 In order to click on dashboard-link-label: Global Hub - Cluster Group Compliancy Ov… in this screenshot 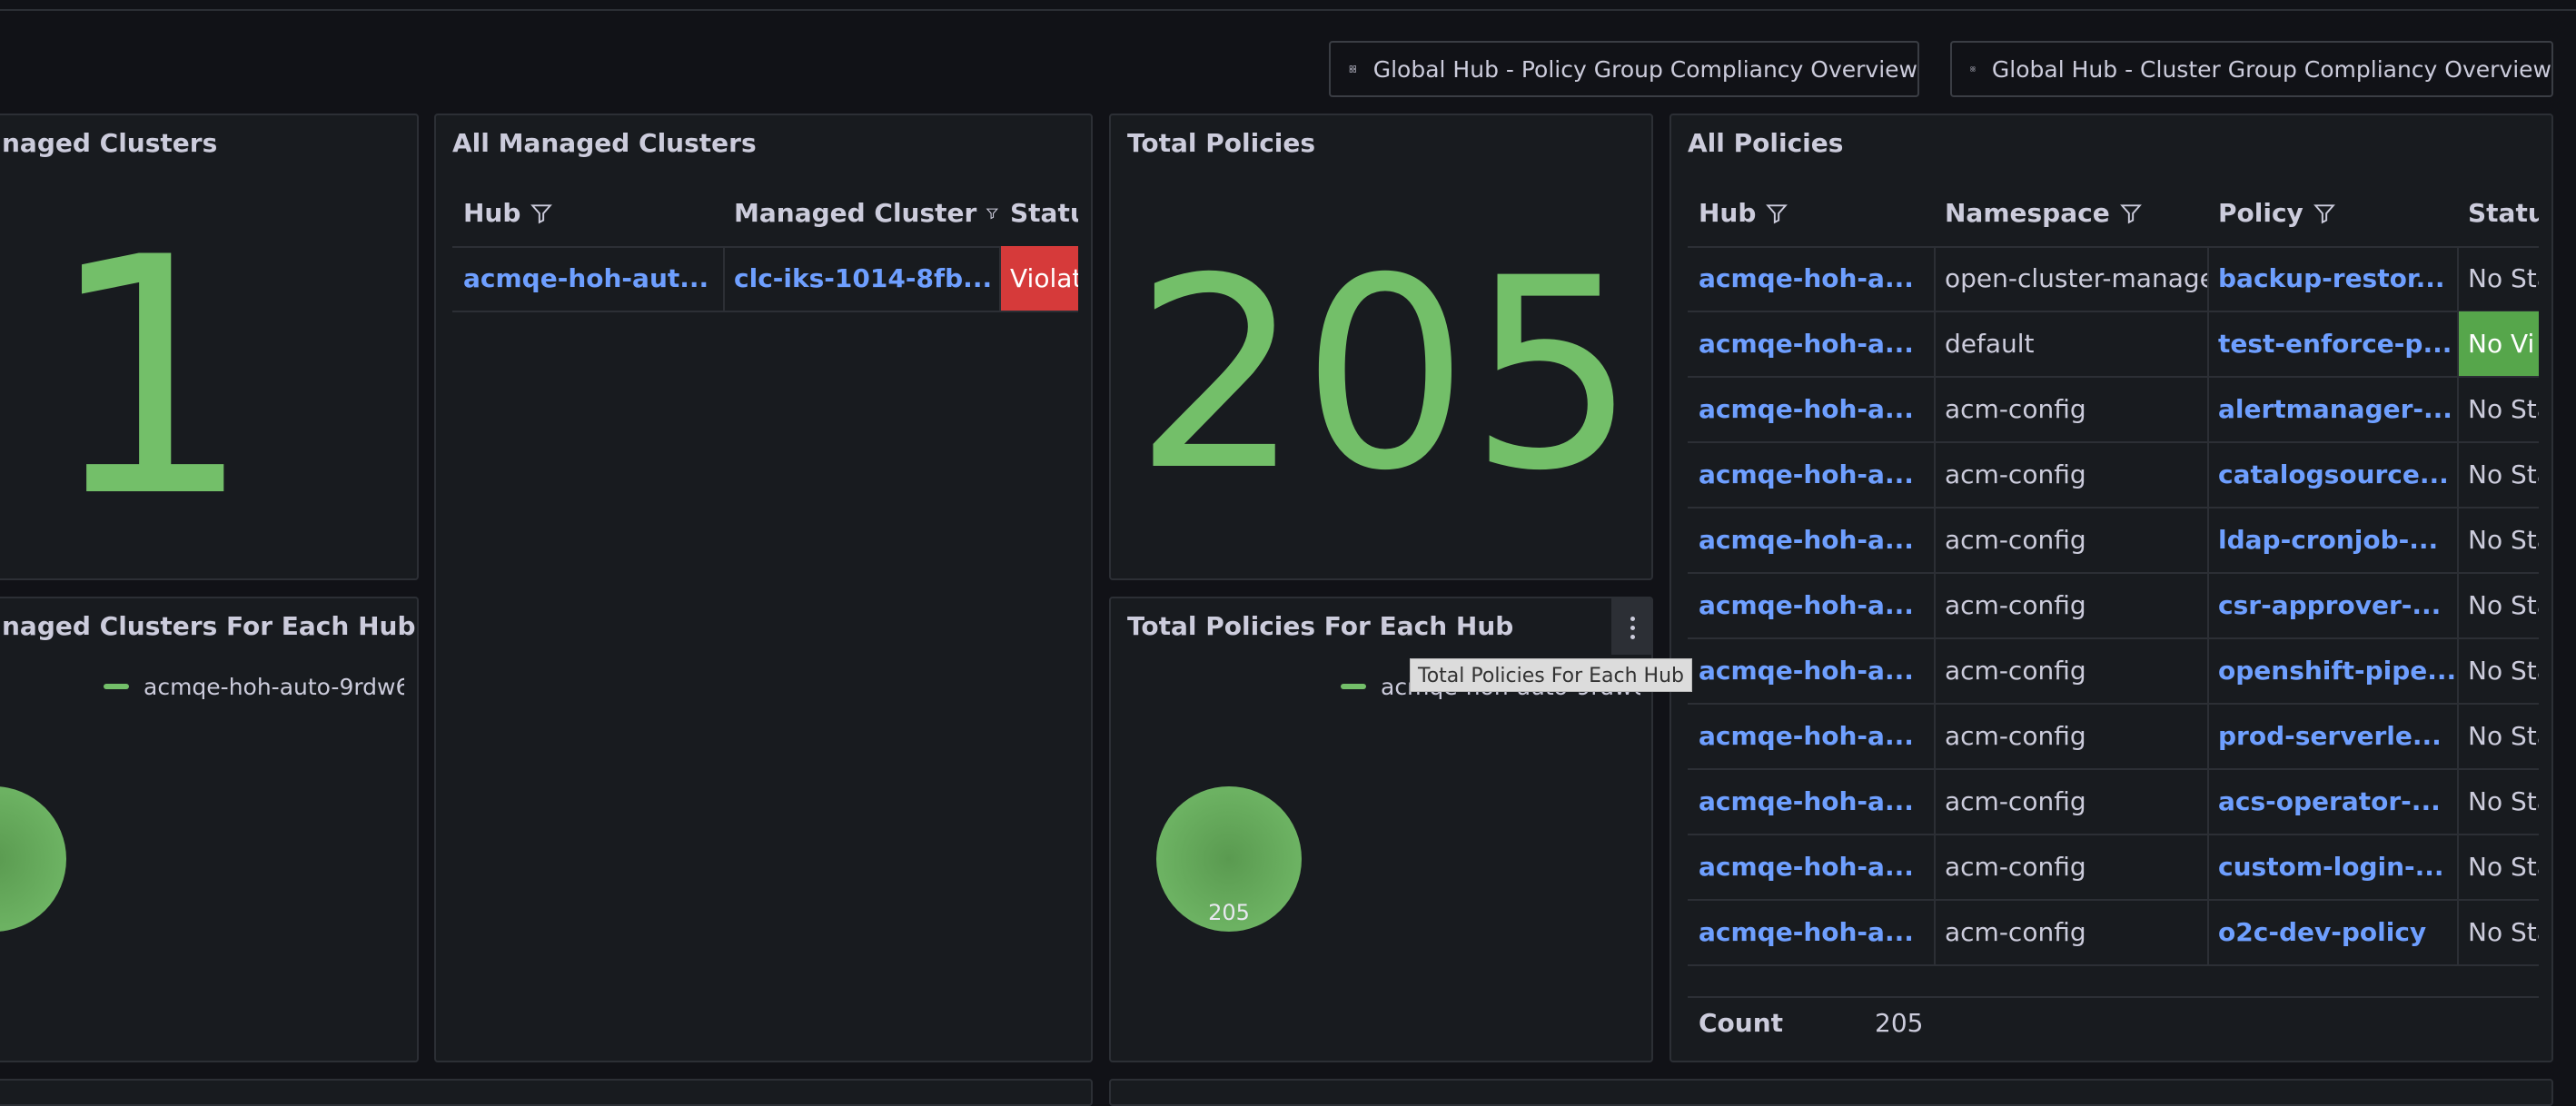, I will do `click(2271, 69)`.